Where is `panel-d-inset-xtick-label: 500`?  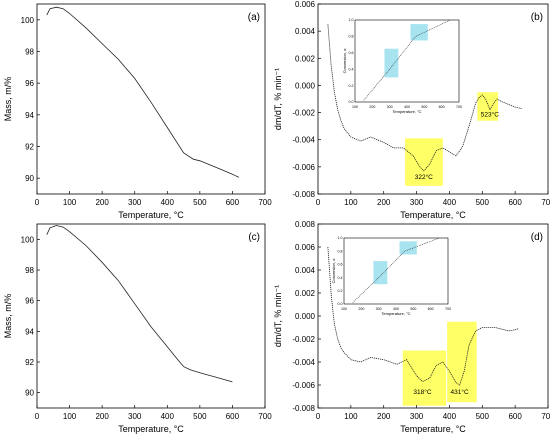
panel-d-inset-xtick-label: 500 is located at coordinates (413, 309).